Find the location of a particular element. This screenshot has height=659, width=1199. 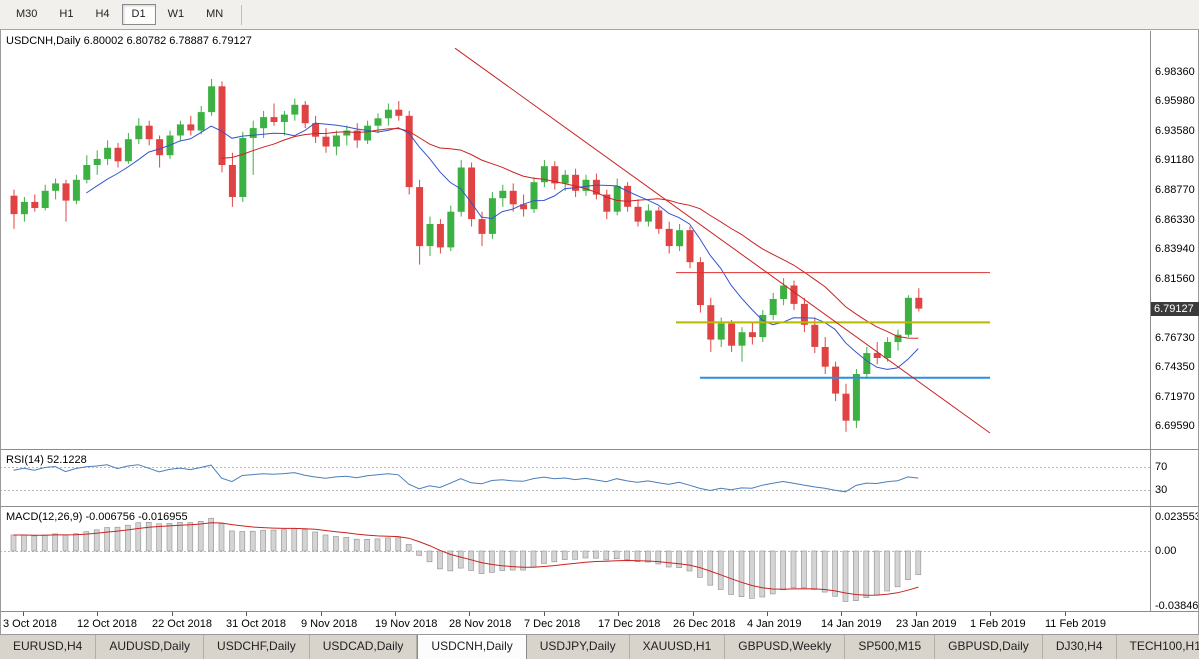

current-price-badge: 6.79127 is located at coordinates (1175, 309).